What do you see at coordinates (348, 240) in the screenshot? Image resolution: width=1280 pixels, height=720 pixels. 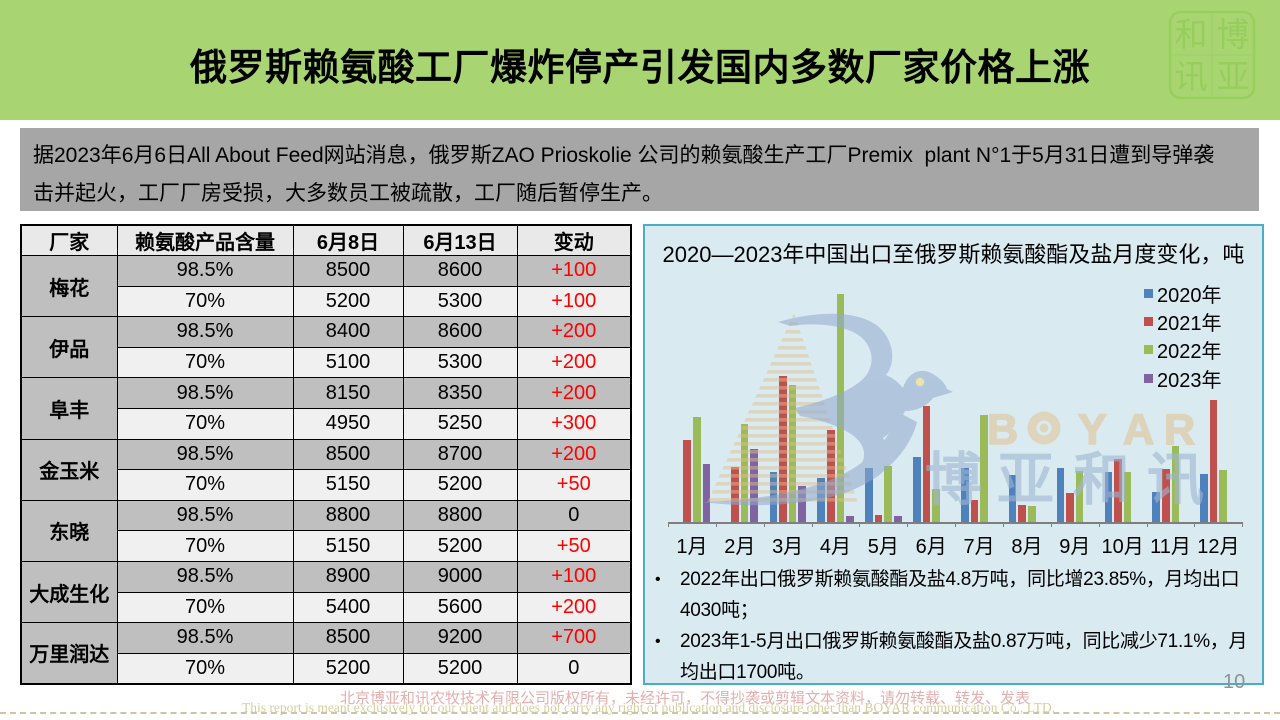 I see `table-header-cell: 6月8日` at bounding box center [348, 240].